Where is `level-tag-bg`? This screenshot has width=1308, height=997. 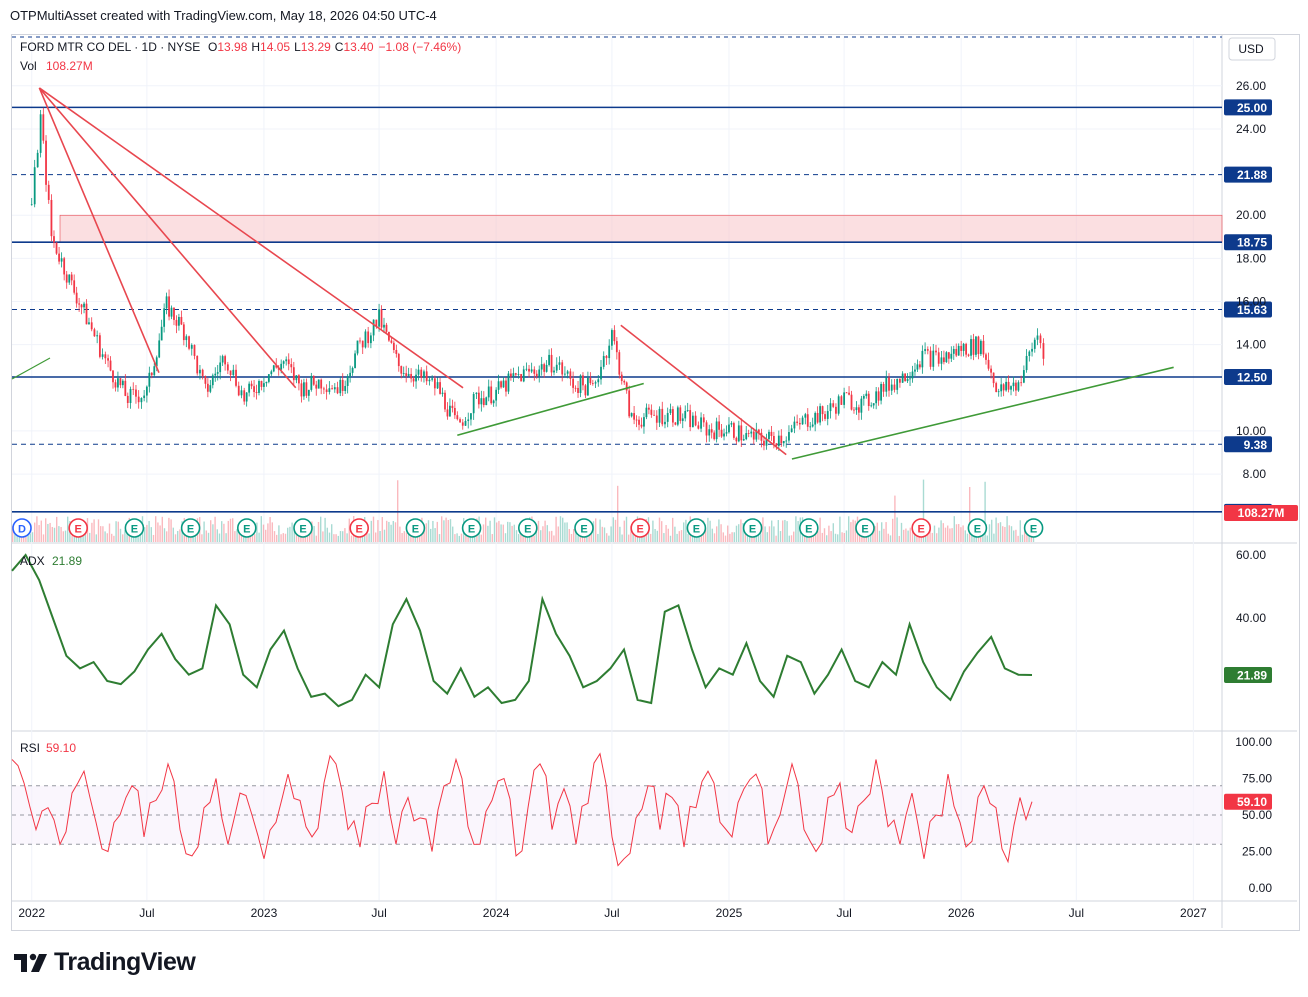 level-tag-bg is located at coordinates (1248, 377).